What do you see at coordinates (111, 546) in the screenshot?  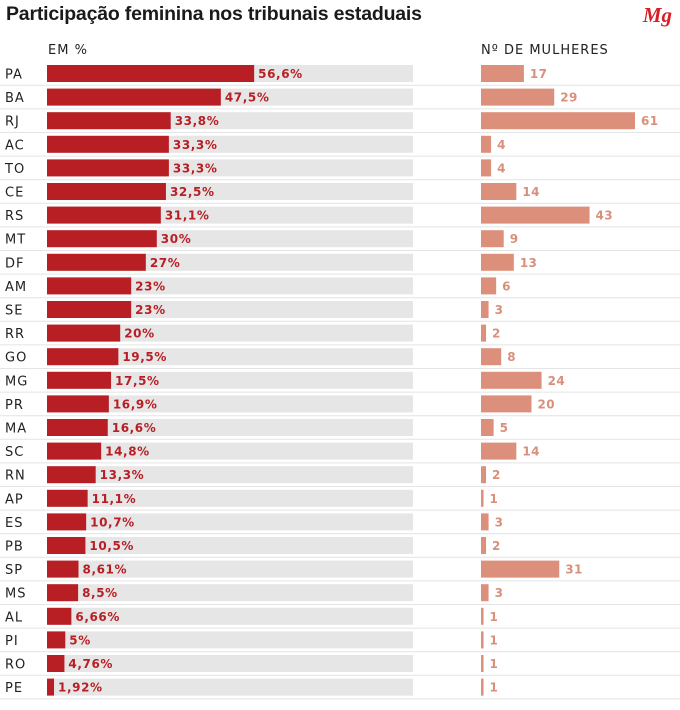 I see `percent-value-label: 10,5%` at bounding box center [111, 546].